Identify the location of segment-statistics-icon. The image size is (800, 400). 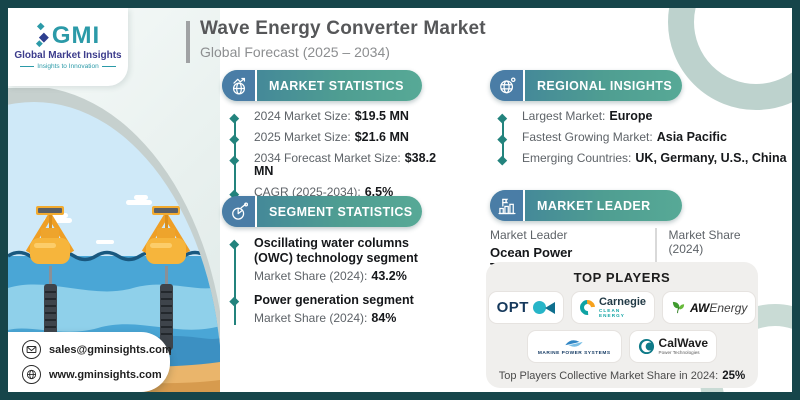
(239, 211).